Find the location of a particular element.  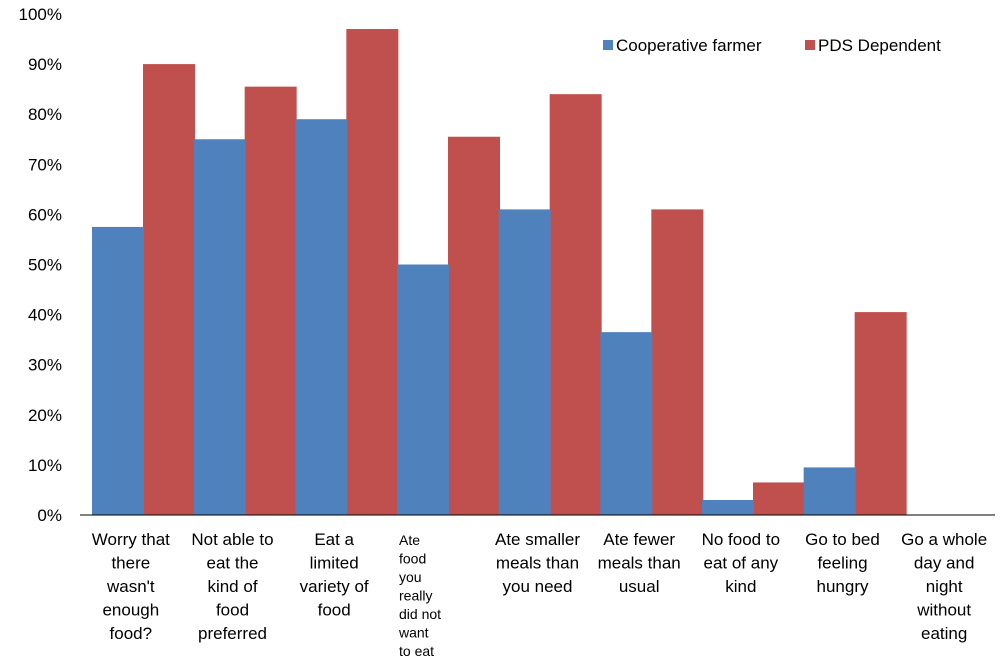

y-tick-label: 0% is located at coordinates (49, 515).